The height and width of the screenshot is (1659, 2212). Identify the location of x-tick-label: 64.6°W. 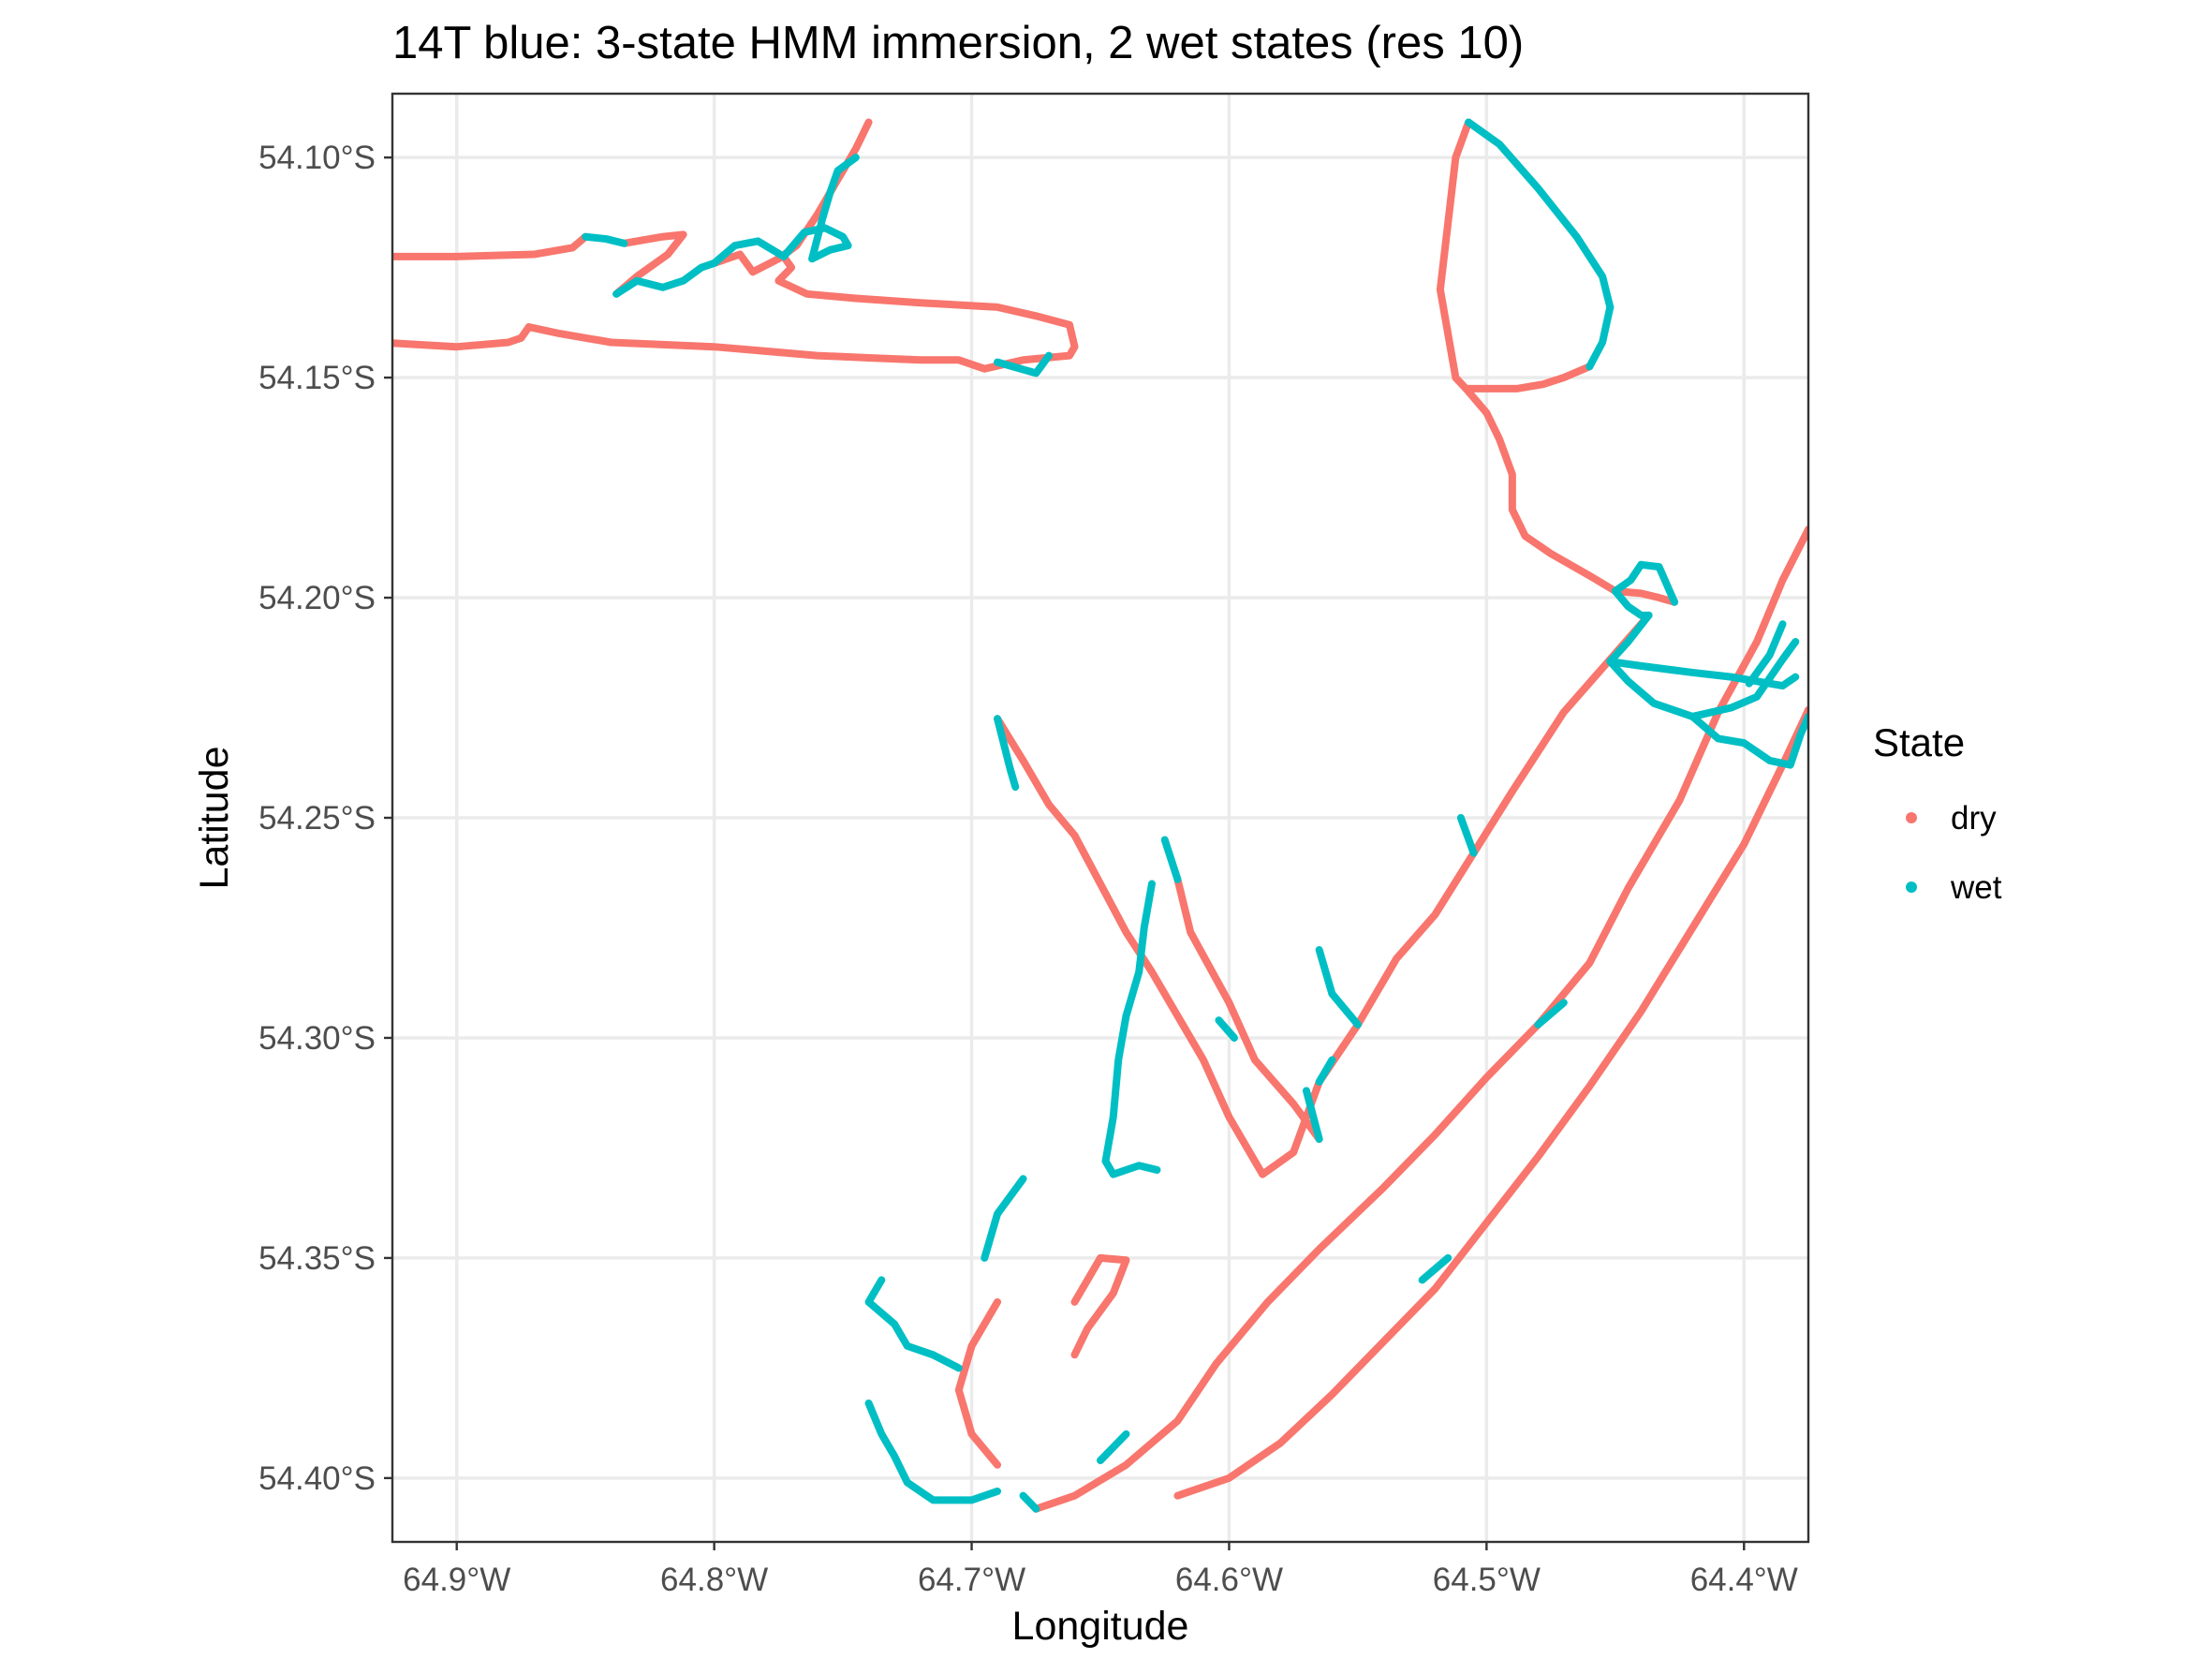
(1229, 1580).